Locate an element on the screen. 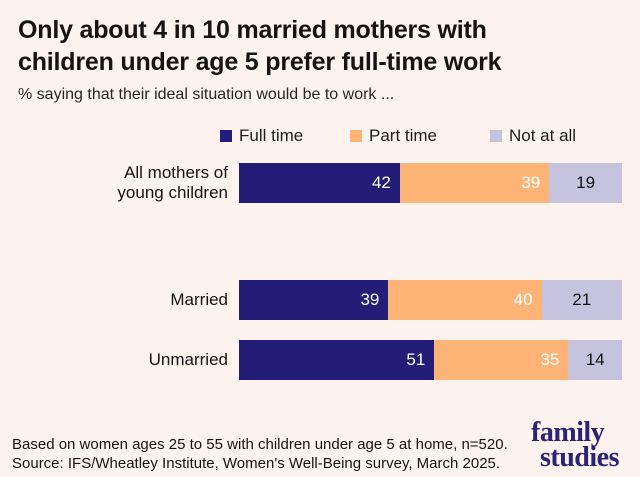 This screenshot has width=640, height=477. bar-segment-not-at-all: 19 is located at coordinates (585, 183).